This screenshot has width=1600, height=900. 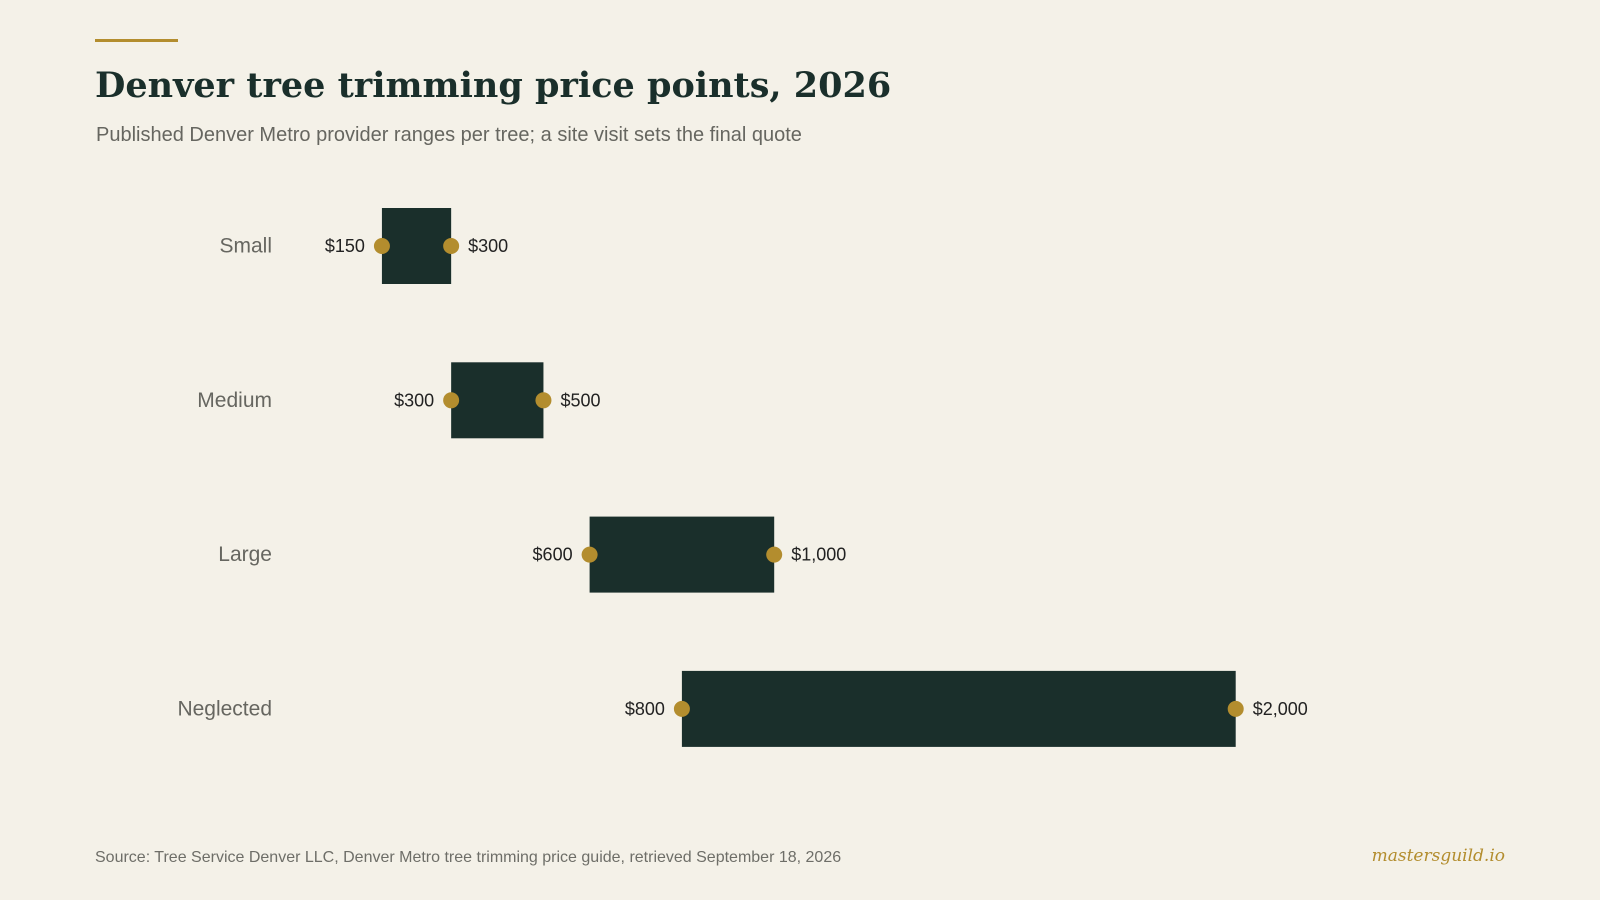 I want to click on brand-wordmark: mastersguild.io, so click(x=1438, y=856).